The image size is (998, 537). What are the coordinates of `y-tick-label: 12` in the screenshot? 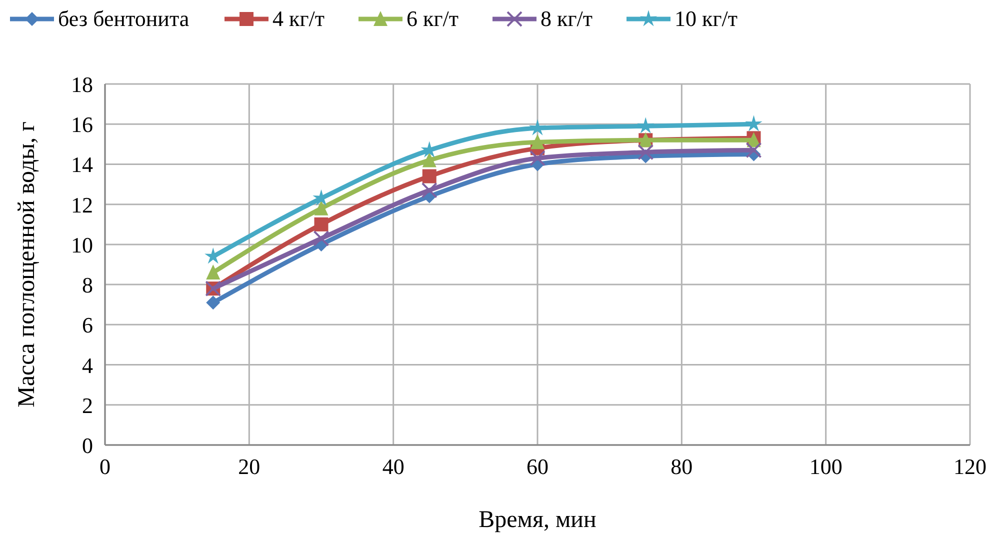 It's located at (82, 205).